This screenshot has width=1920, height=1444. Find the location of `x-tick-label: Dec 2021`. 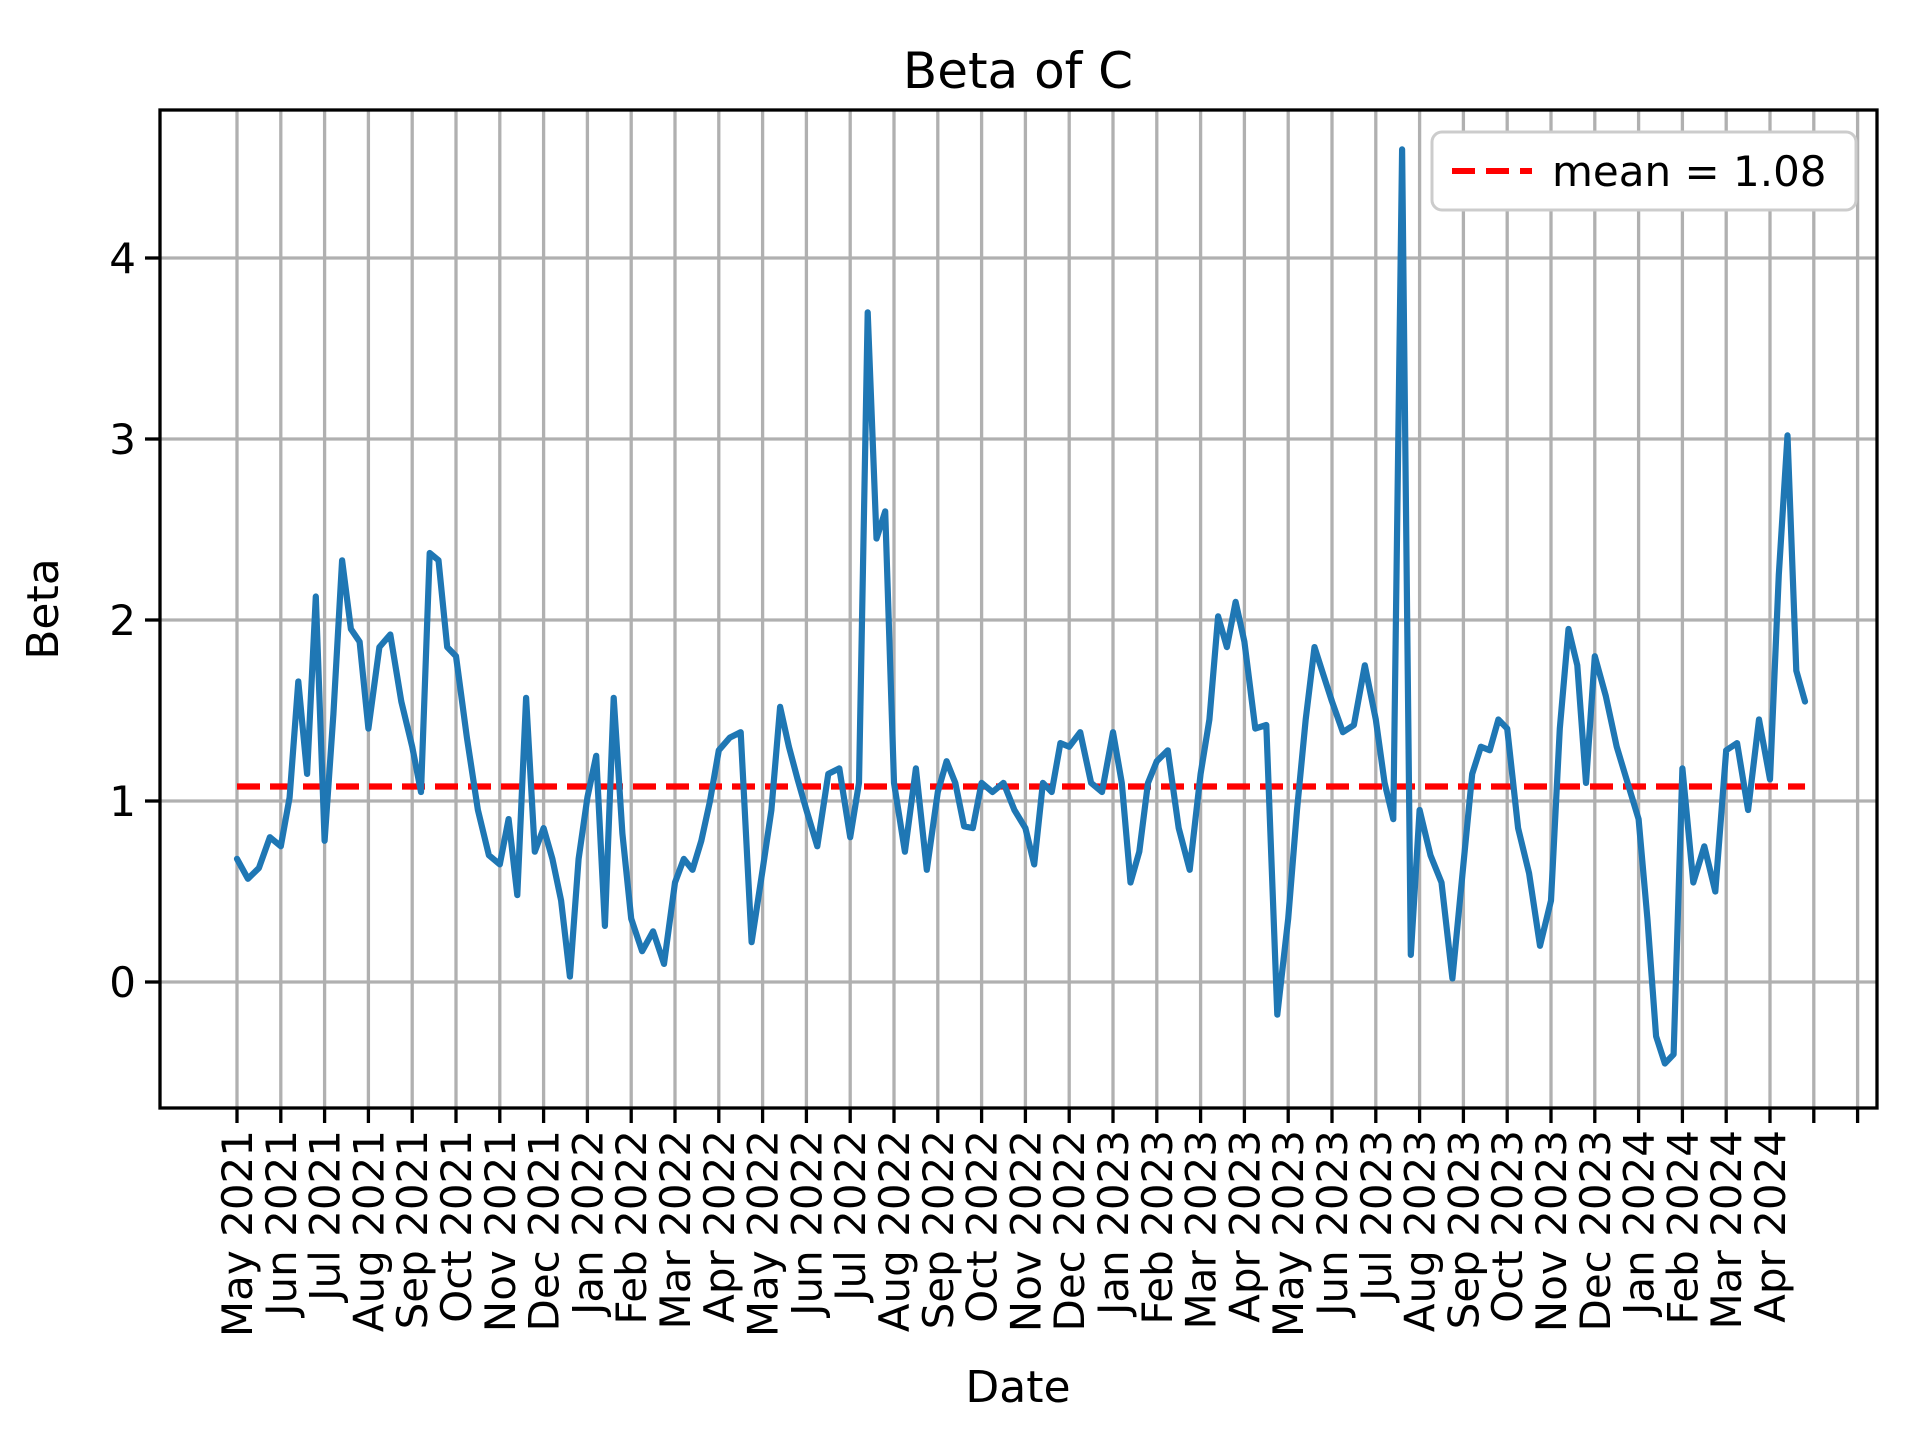

x-tick-label: Dec 2021 is located at coordinates (544, 1231).